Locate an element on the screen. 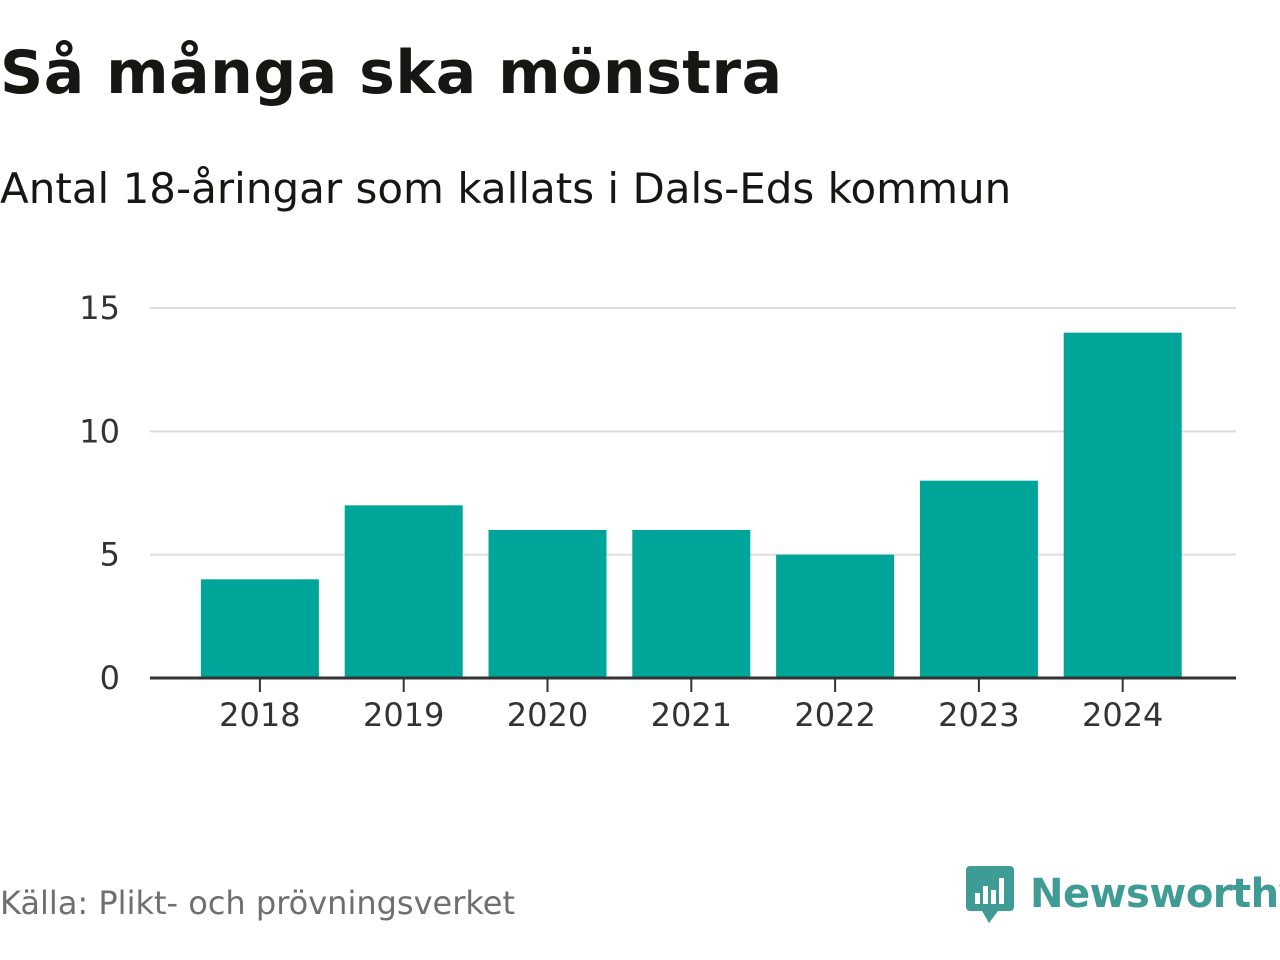  x-tick-label-2022: 2022 is located at coordinates (834, 715).